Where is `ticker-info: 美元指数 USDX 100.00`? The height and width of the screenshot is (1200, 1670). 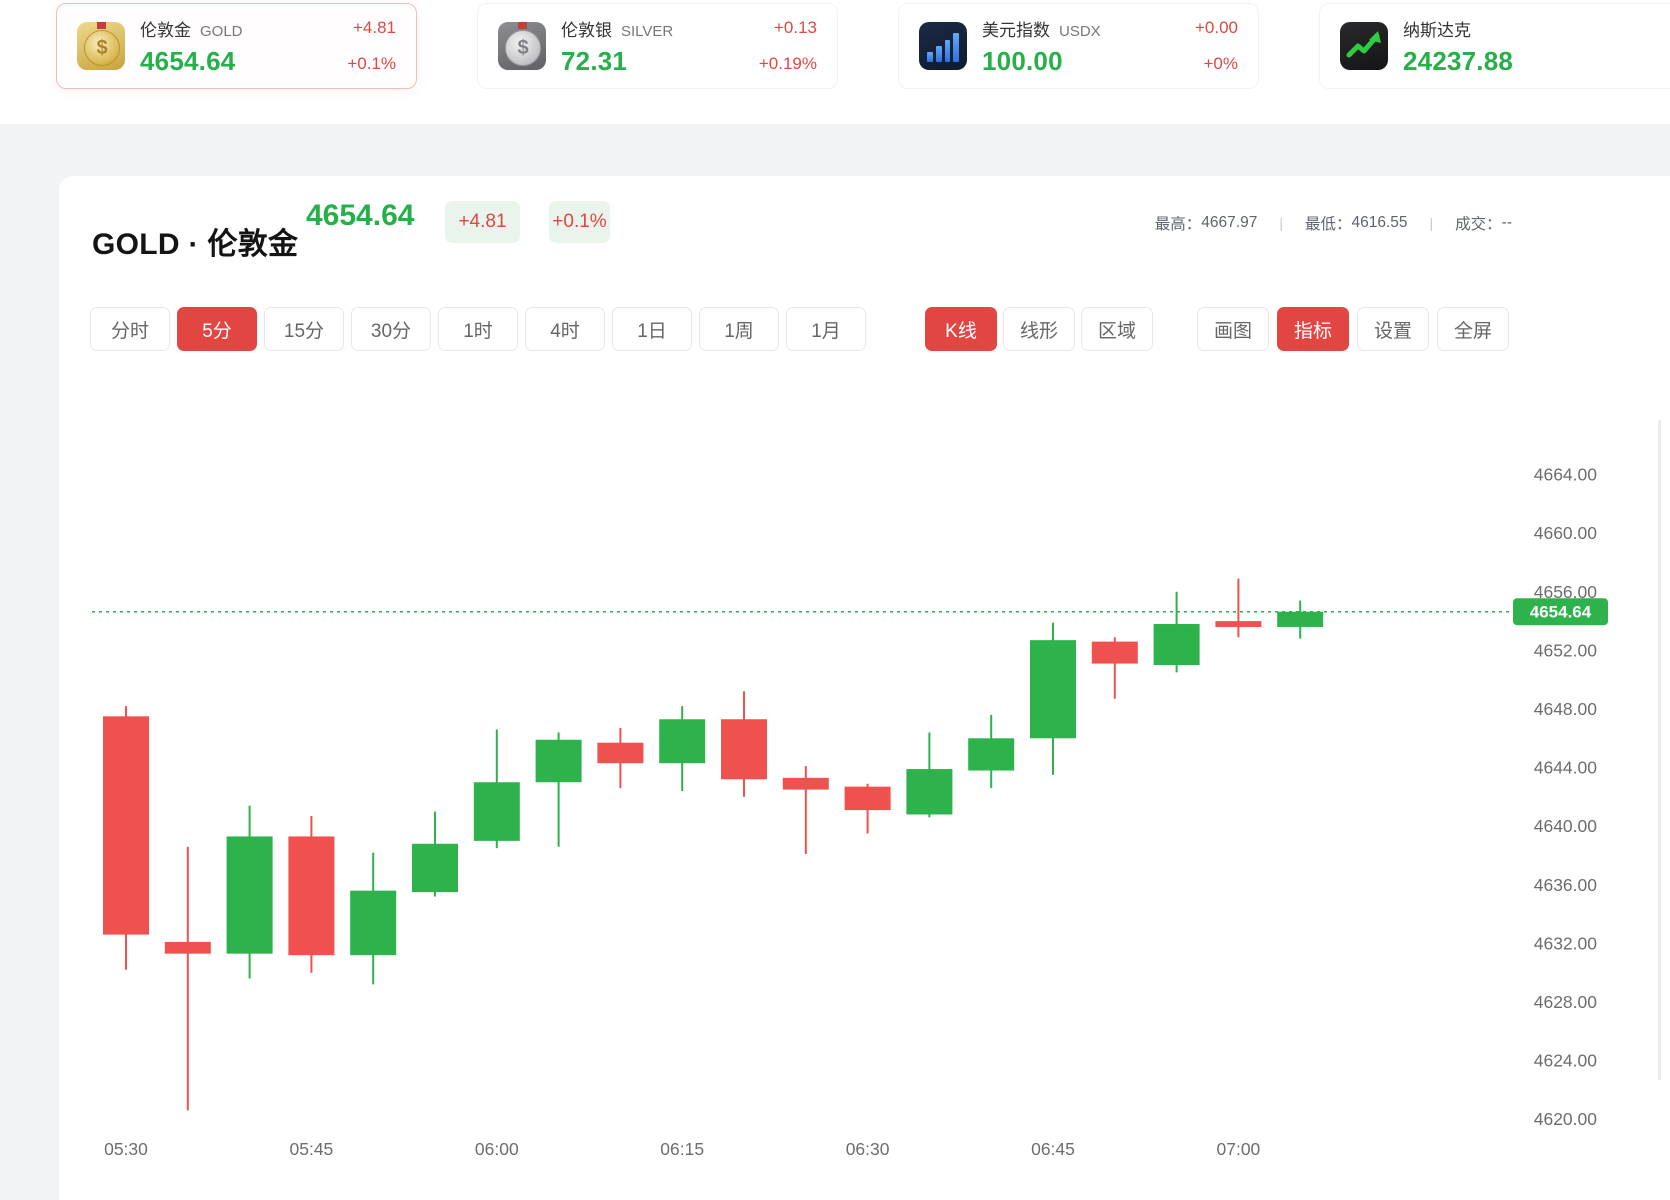 ticker-info: 美元指数 USDX 100.00 is located at coordinates (1081, 46).